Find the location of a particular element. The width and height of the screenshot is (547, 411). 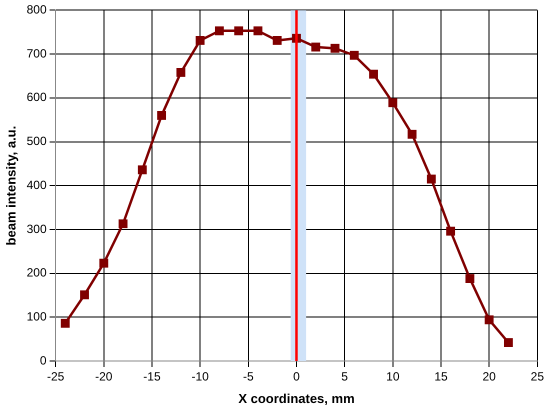

y-tick-label: 500 is located at coordinates (36, 141).